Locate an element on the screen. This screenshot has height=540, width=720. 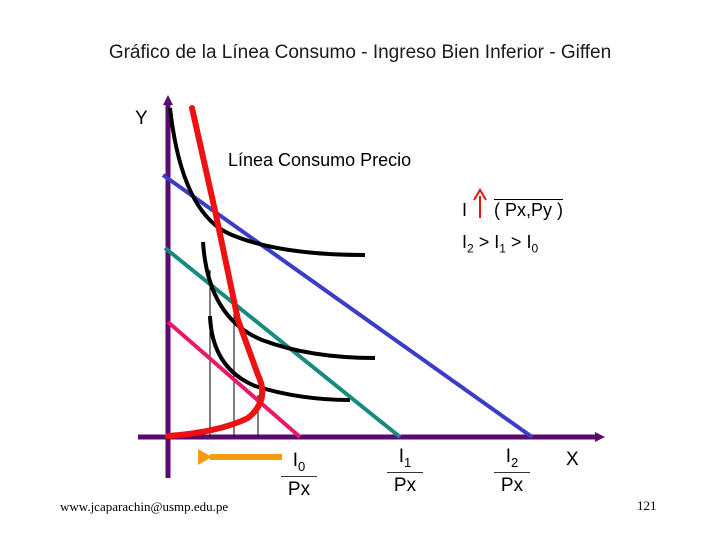
intercept-label-i2: I2 Px is located at coordinates (512, 471).